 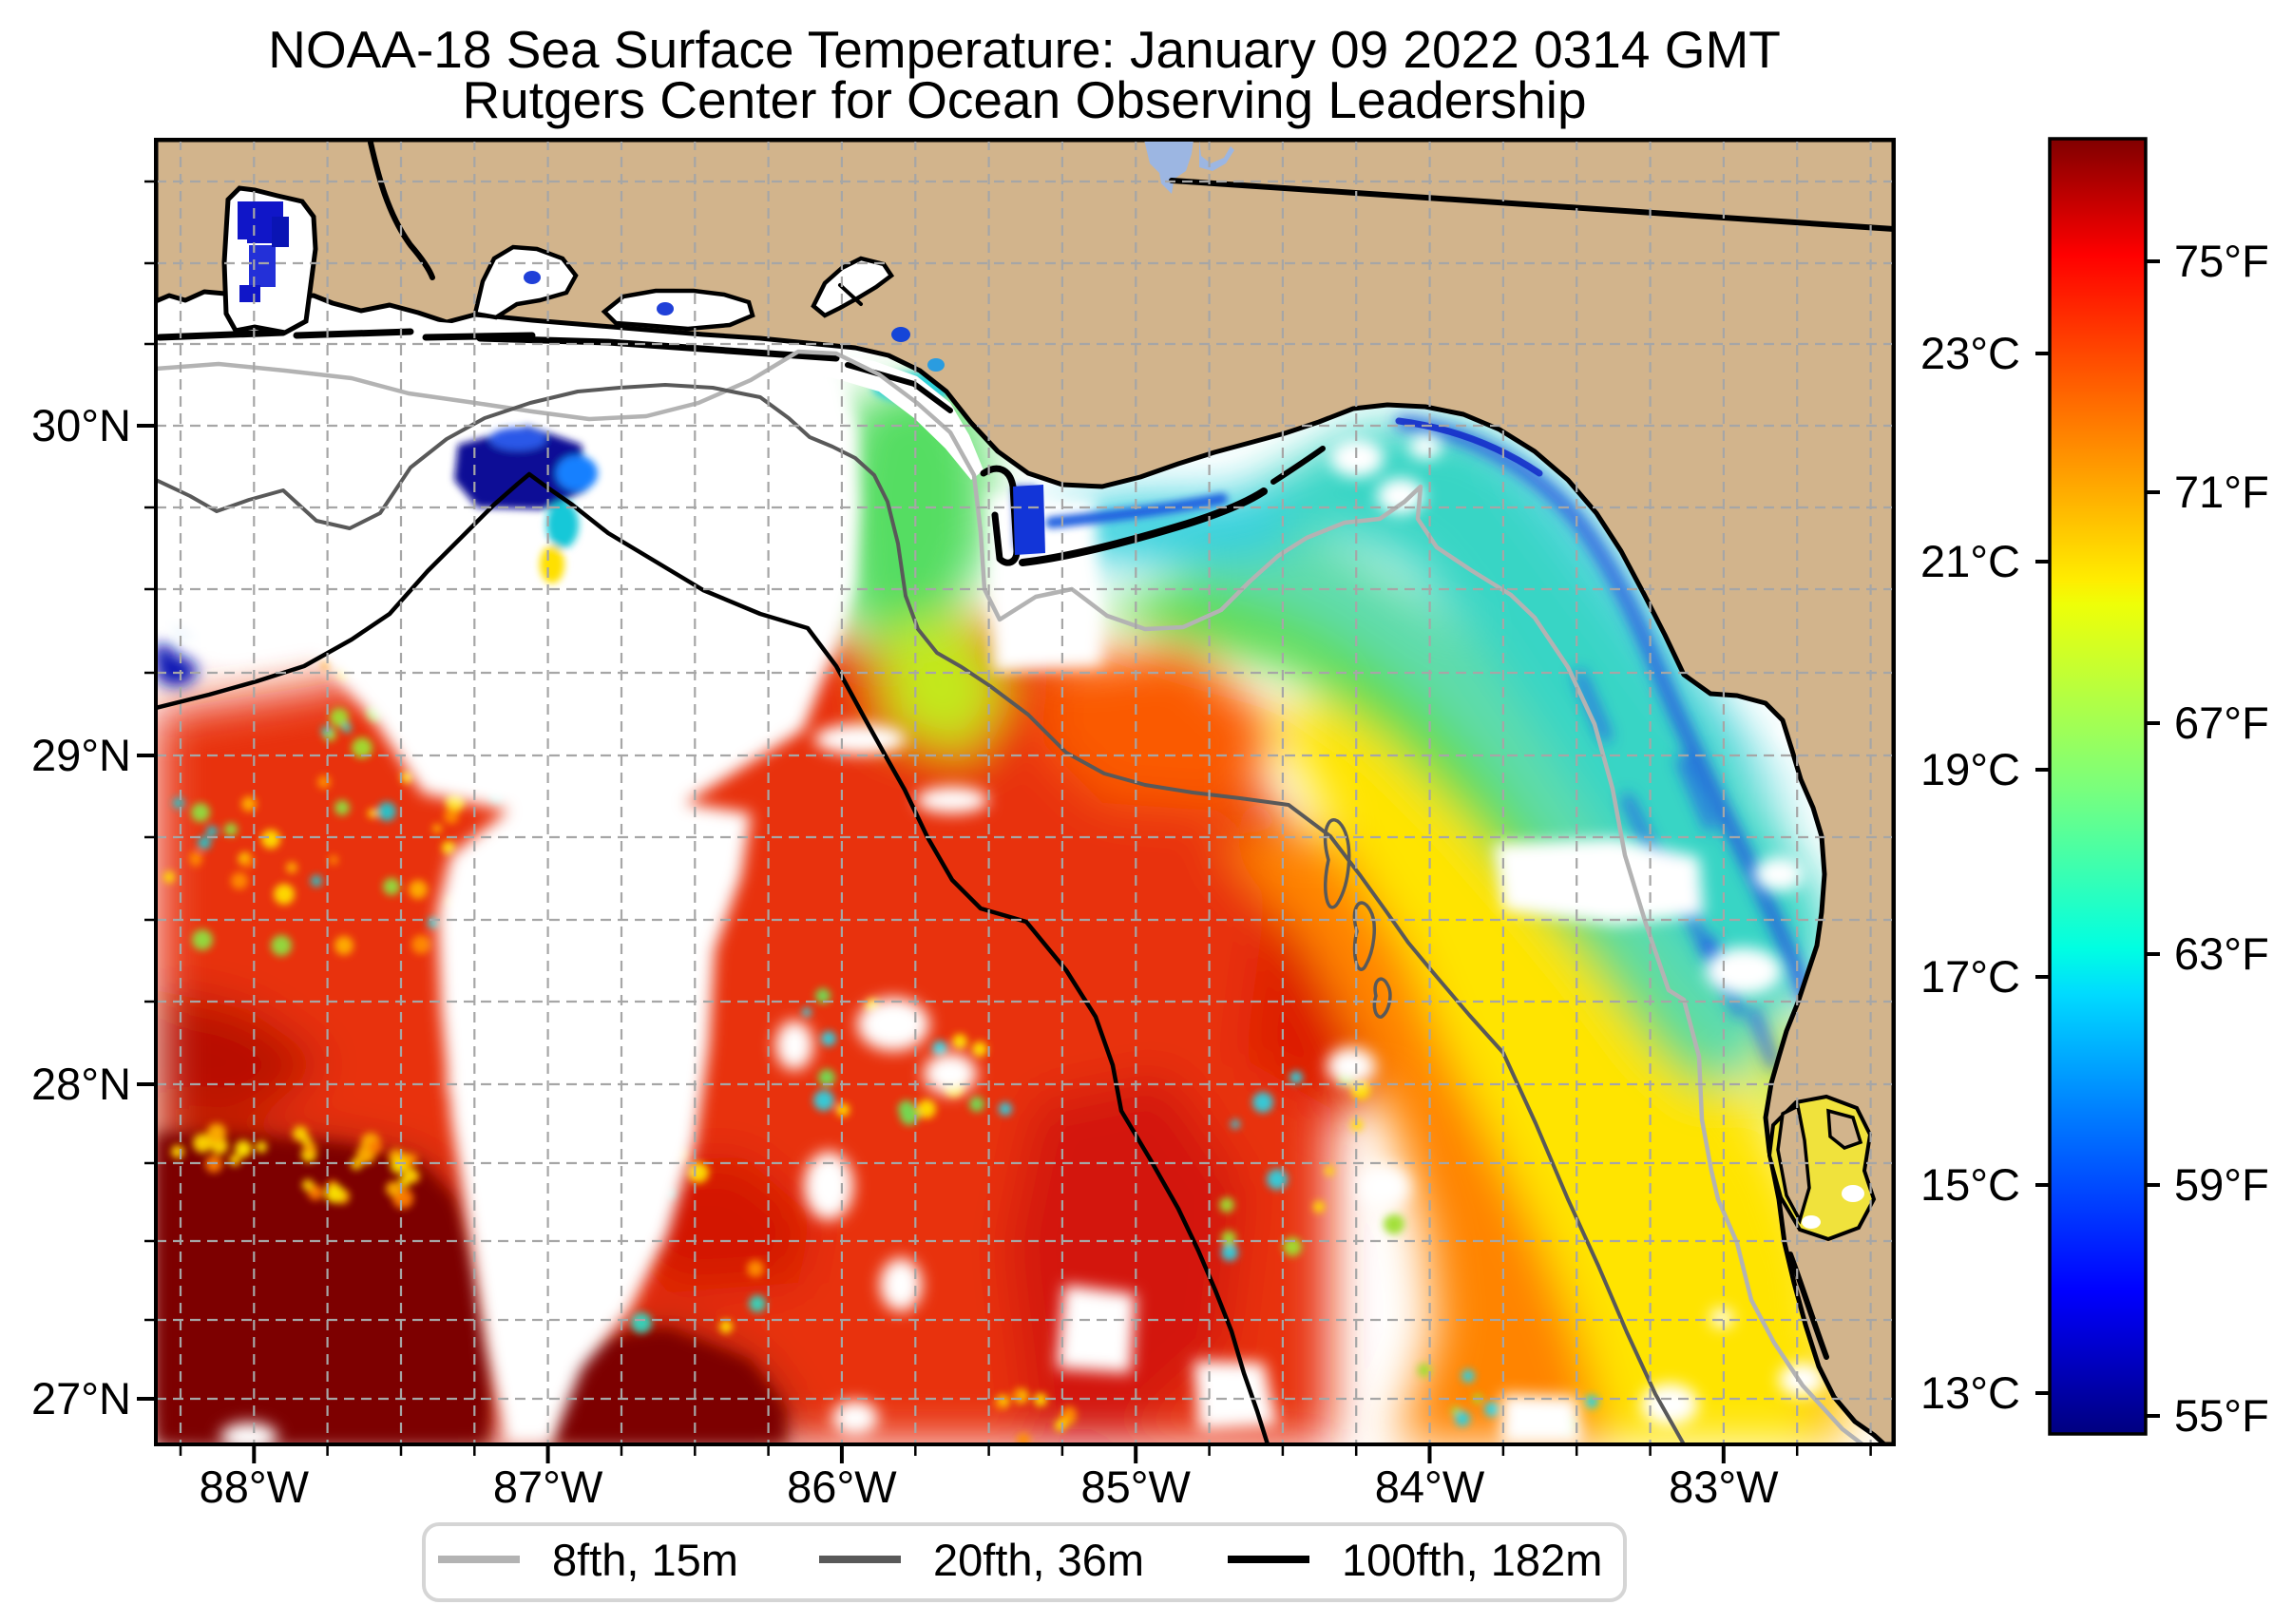 I want to click on svg-text: 84°W, so click(x=1430, y=1487).